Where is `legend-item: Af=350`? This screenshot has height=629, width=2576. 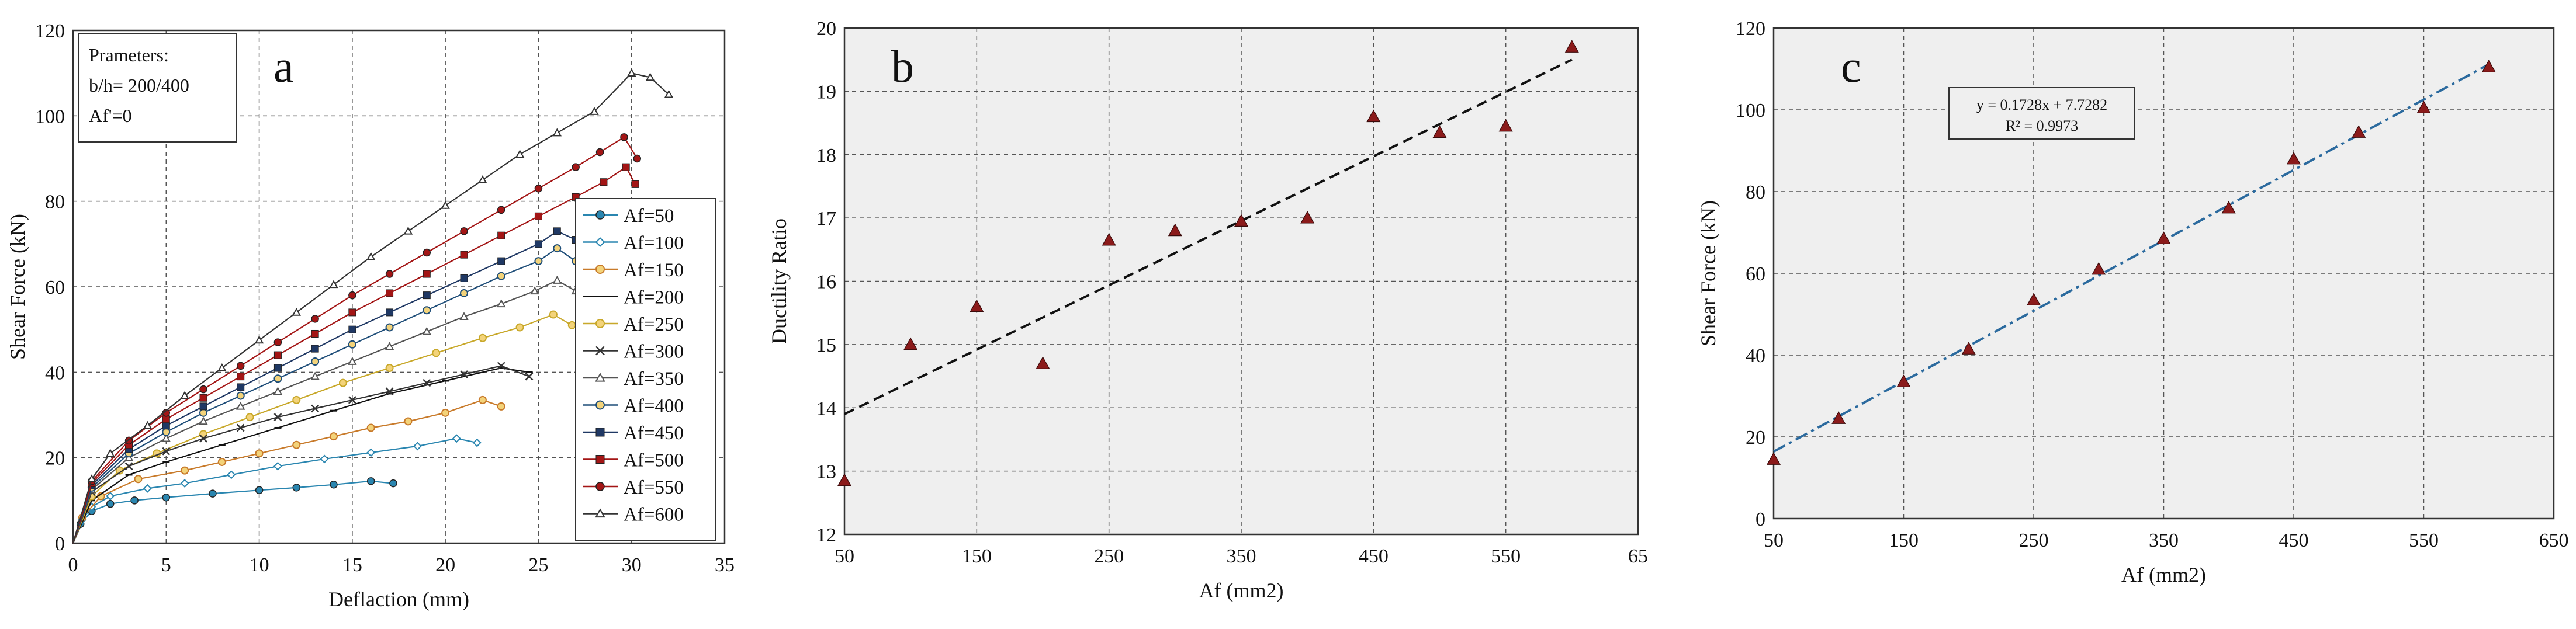 legend-item: Af=350 is located at coordinates (634, 379).